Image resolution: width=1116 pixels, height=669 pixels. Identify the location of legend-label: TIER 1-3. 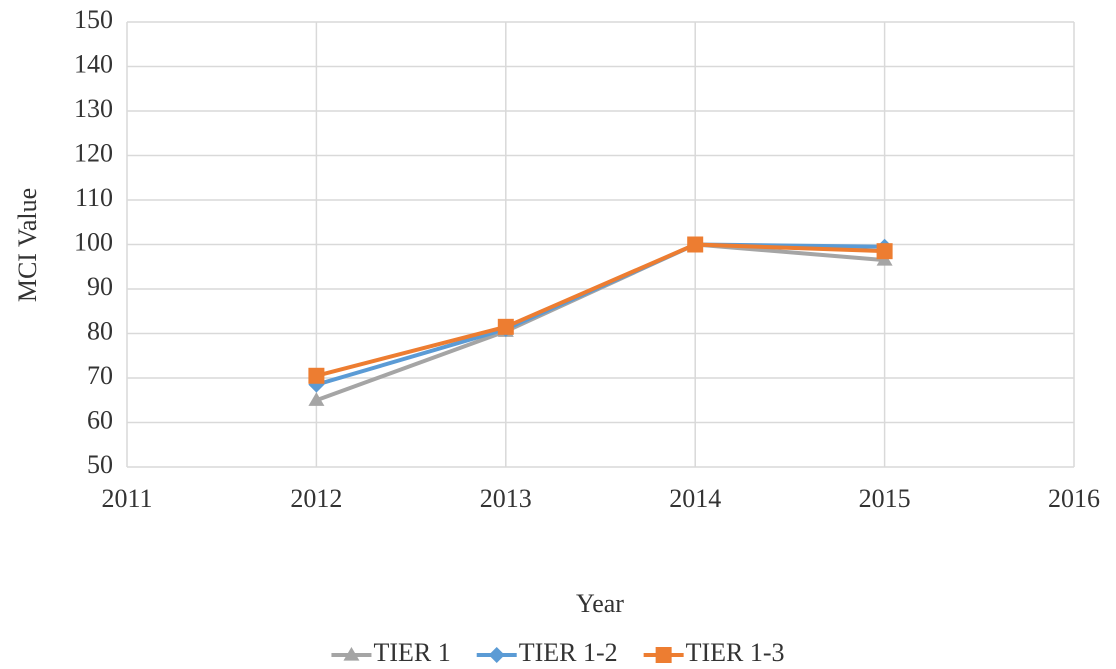
(735, 652).